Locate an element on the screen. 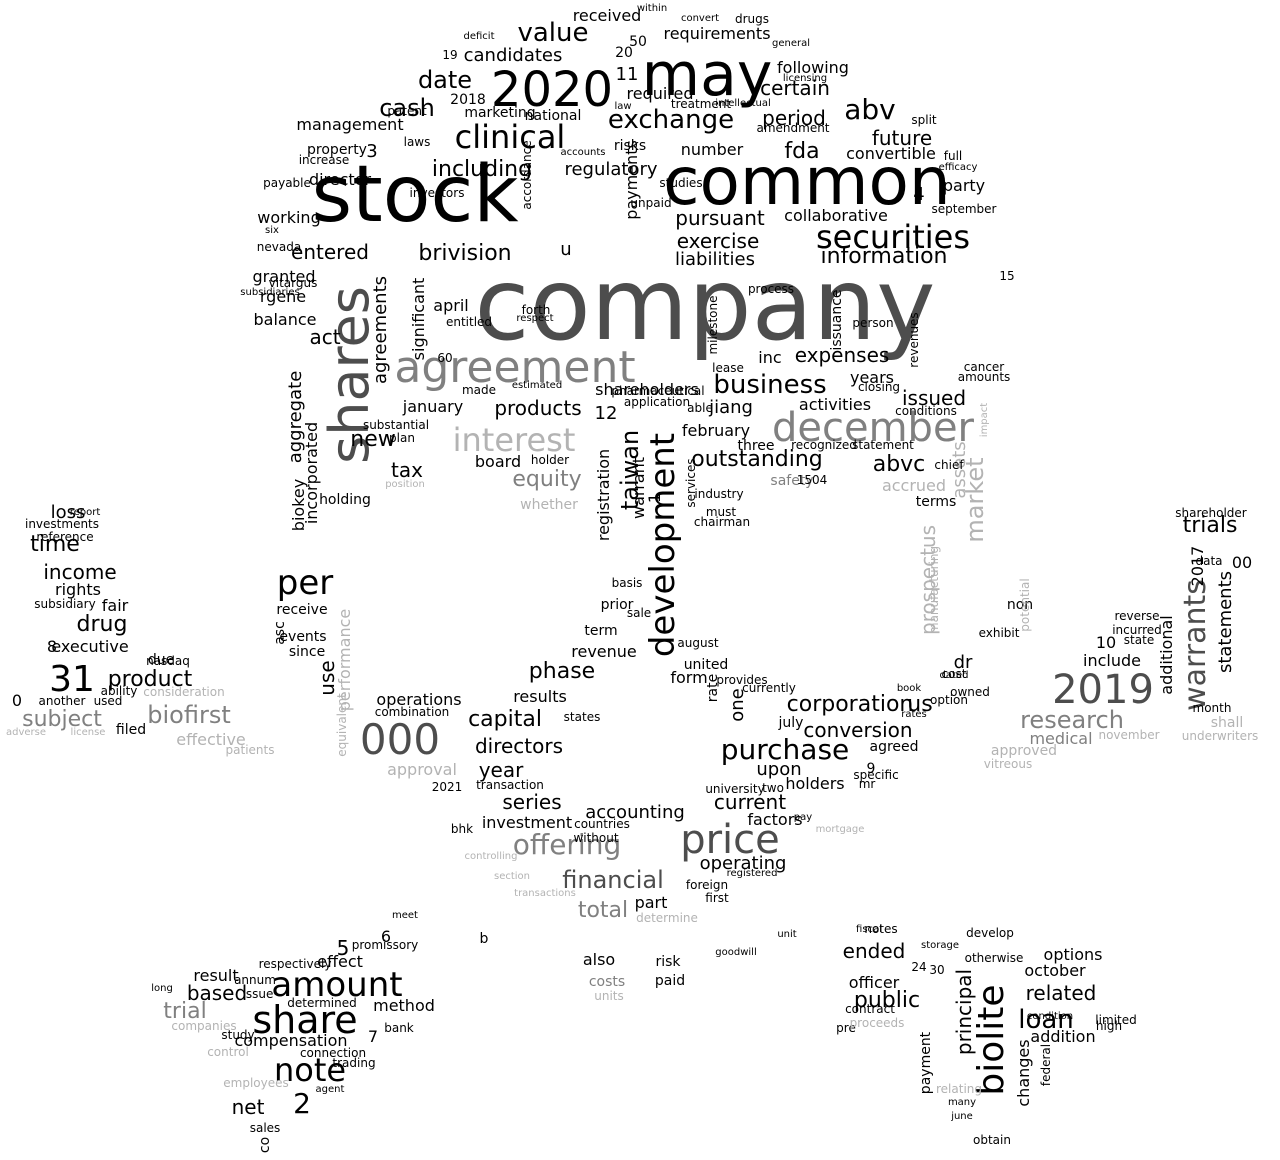 The height and width of the screenshot is (1160, 1280). word-209: estimated is located at coordinates (537, 385).